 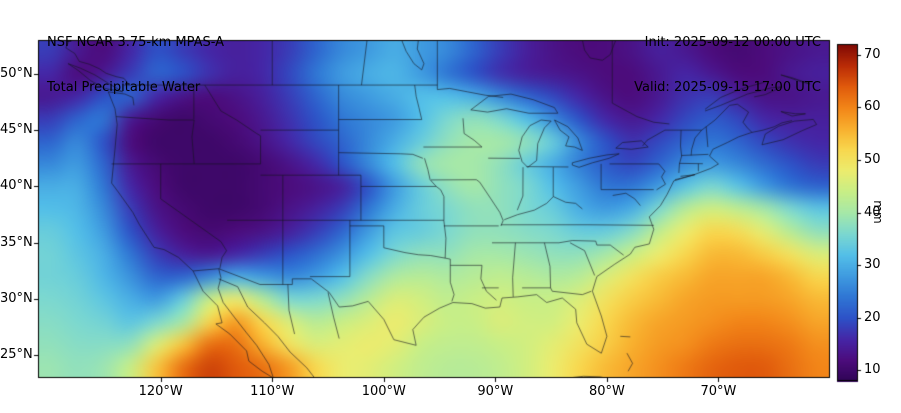 What do you see at coordinates (718, 391) in the screenshot?
I see `x-tick-label: 70°W` at bounding box center [718, 391].